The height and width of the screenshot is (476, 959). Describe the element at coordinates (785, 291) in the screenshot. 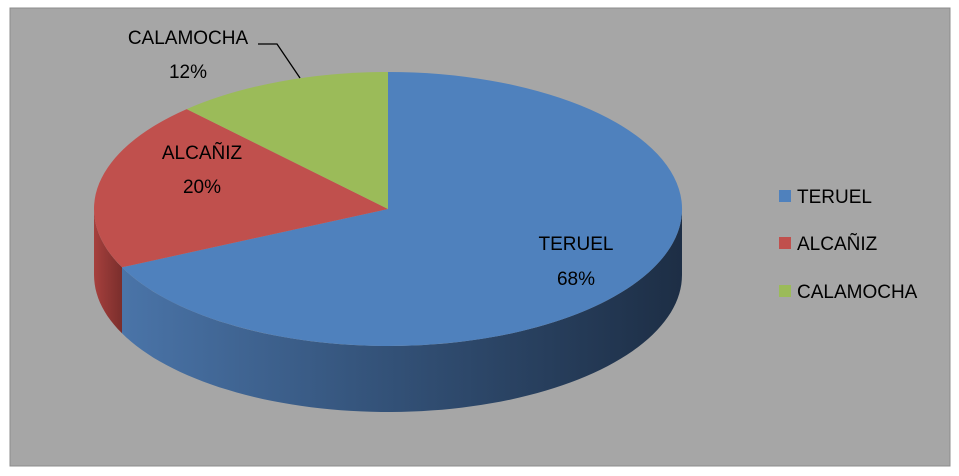

I see `legend-swatch-calamocha` at that location.